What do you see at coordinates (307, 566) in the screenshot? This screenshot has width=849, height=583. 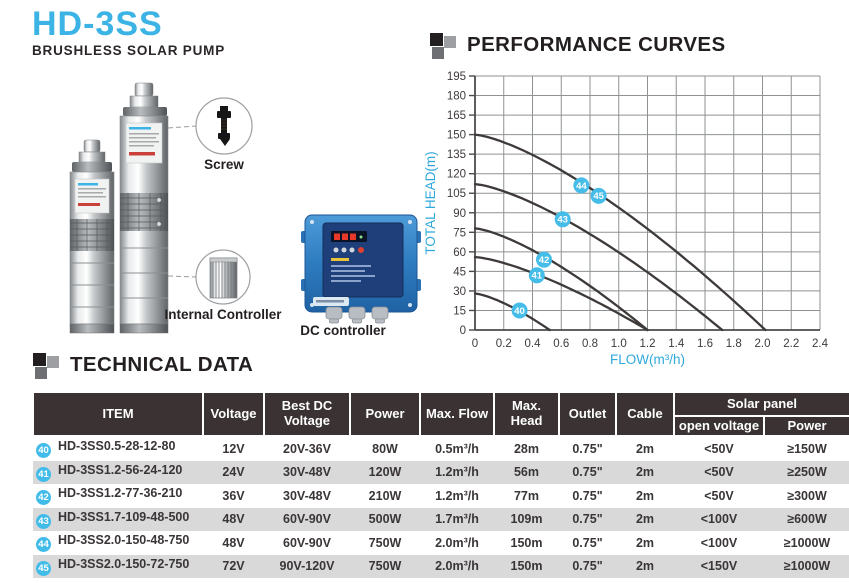 I see `table-cell-best_dc: 90V-120V` at bounding box center [307, 566].